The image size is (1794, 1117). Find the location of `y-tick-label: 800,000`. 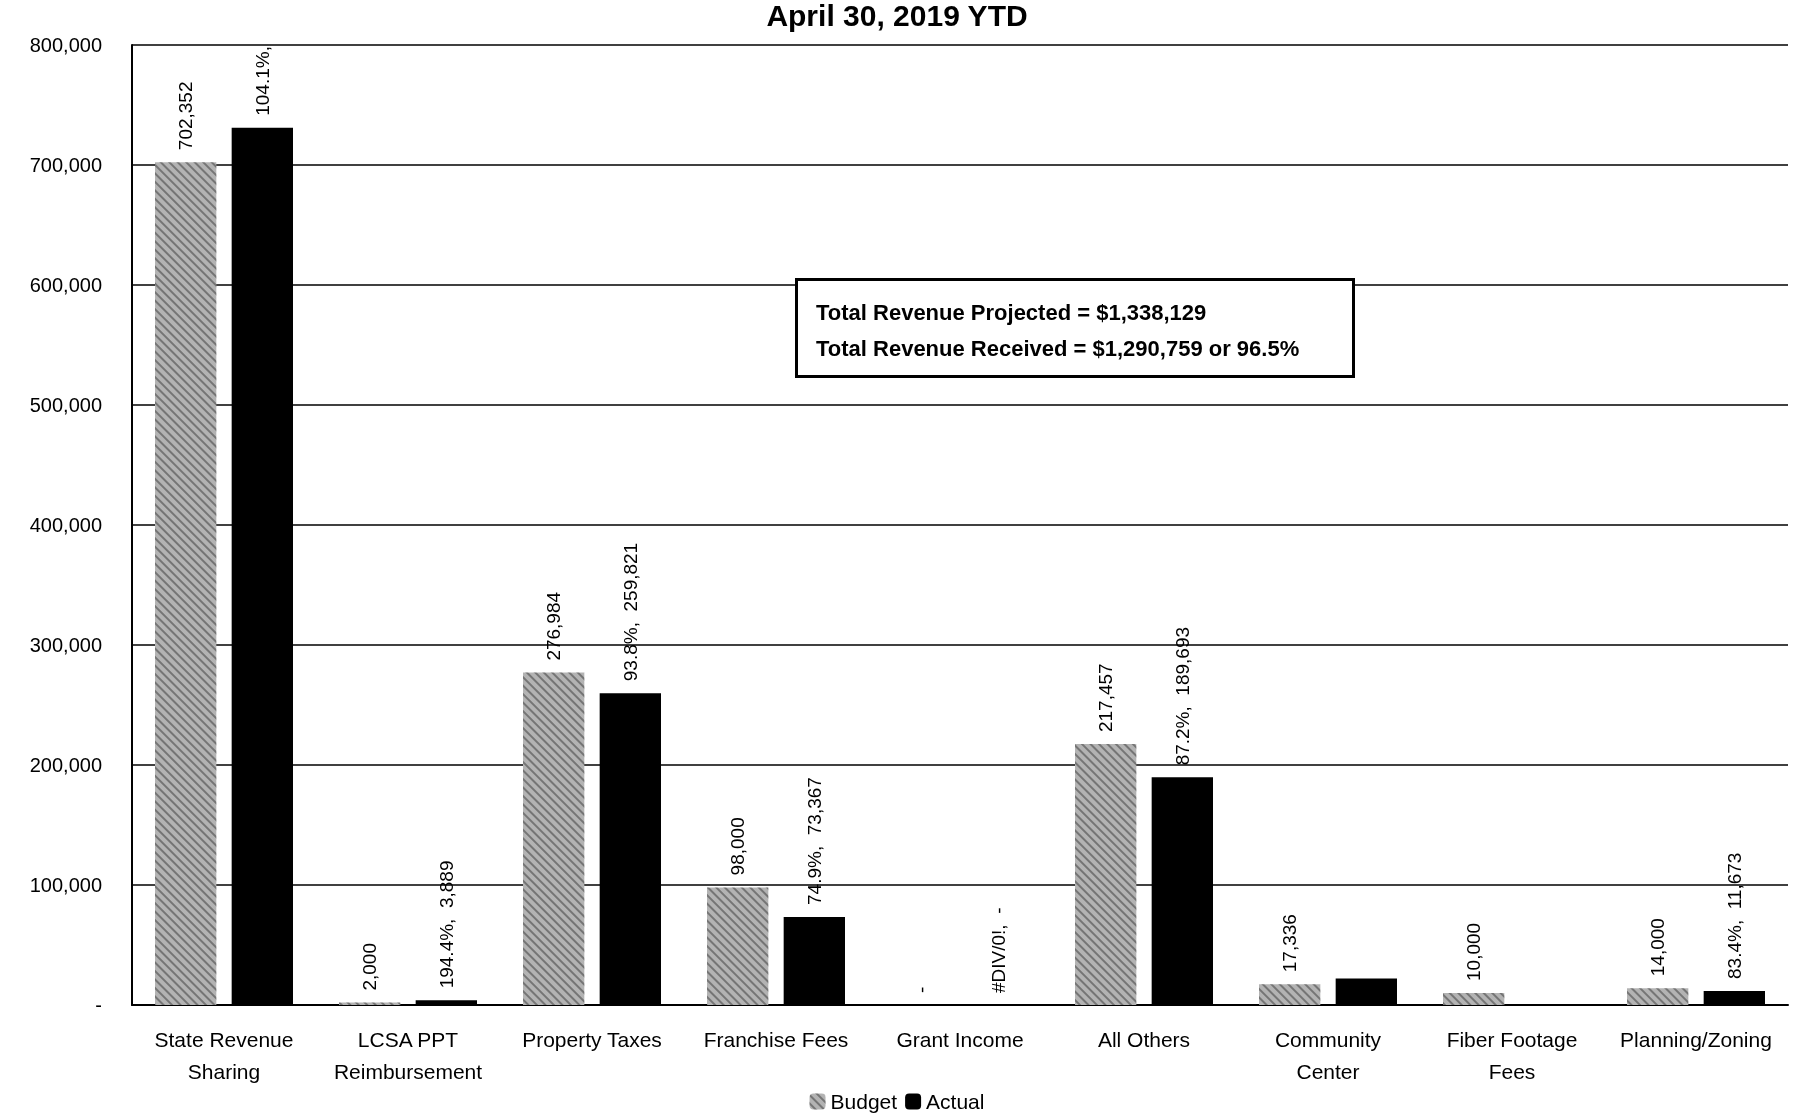

y-tick-label: 800,000 is located at coordinates (65, 45).